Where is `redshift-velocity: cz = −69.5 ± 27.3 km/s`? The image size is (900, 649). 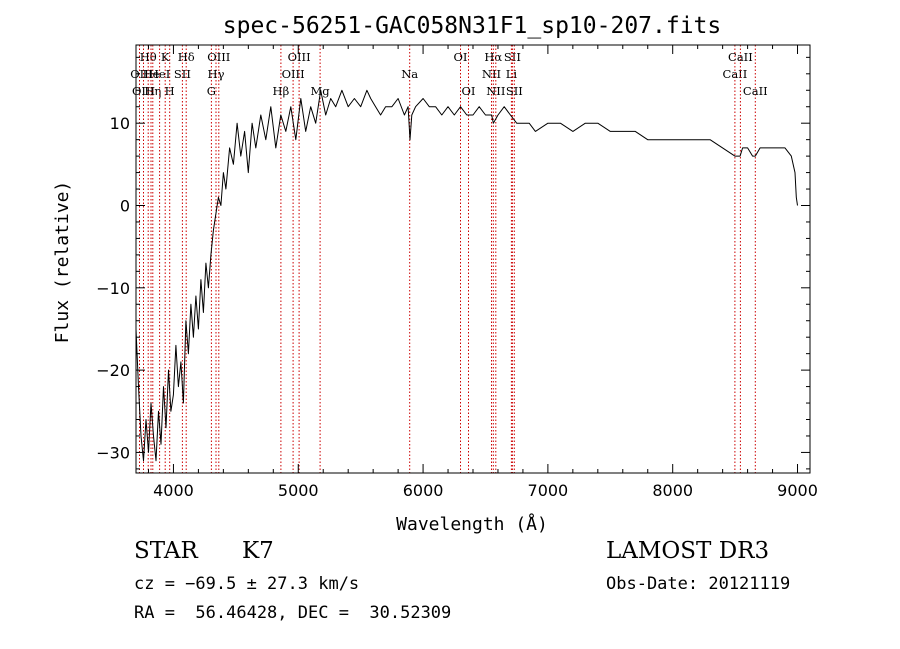
redshift-velocity: cz = −69.5 ± 27.3 km/s is located at coordinates (247, 584).